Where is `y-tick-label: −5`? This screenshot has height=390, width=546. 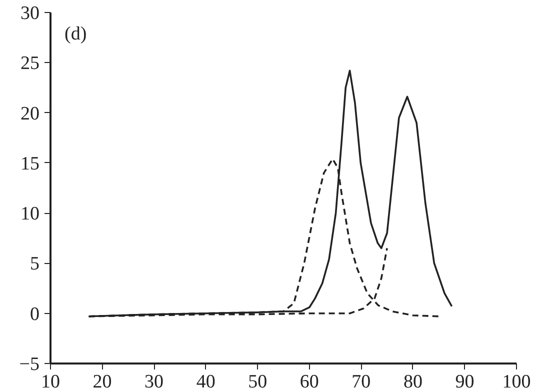 y-tick-label: −5 is located at coordinates (29, 364).